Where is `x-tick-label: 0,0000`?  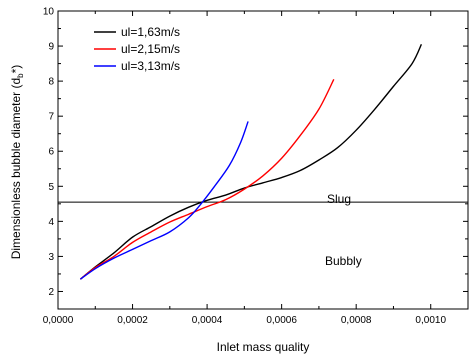
x-tick-label: 0,0000 is located at coordinates (58, 320).